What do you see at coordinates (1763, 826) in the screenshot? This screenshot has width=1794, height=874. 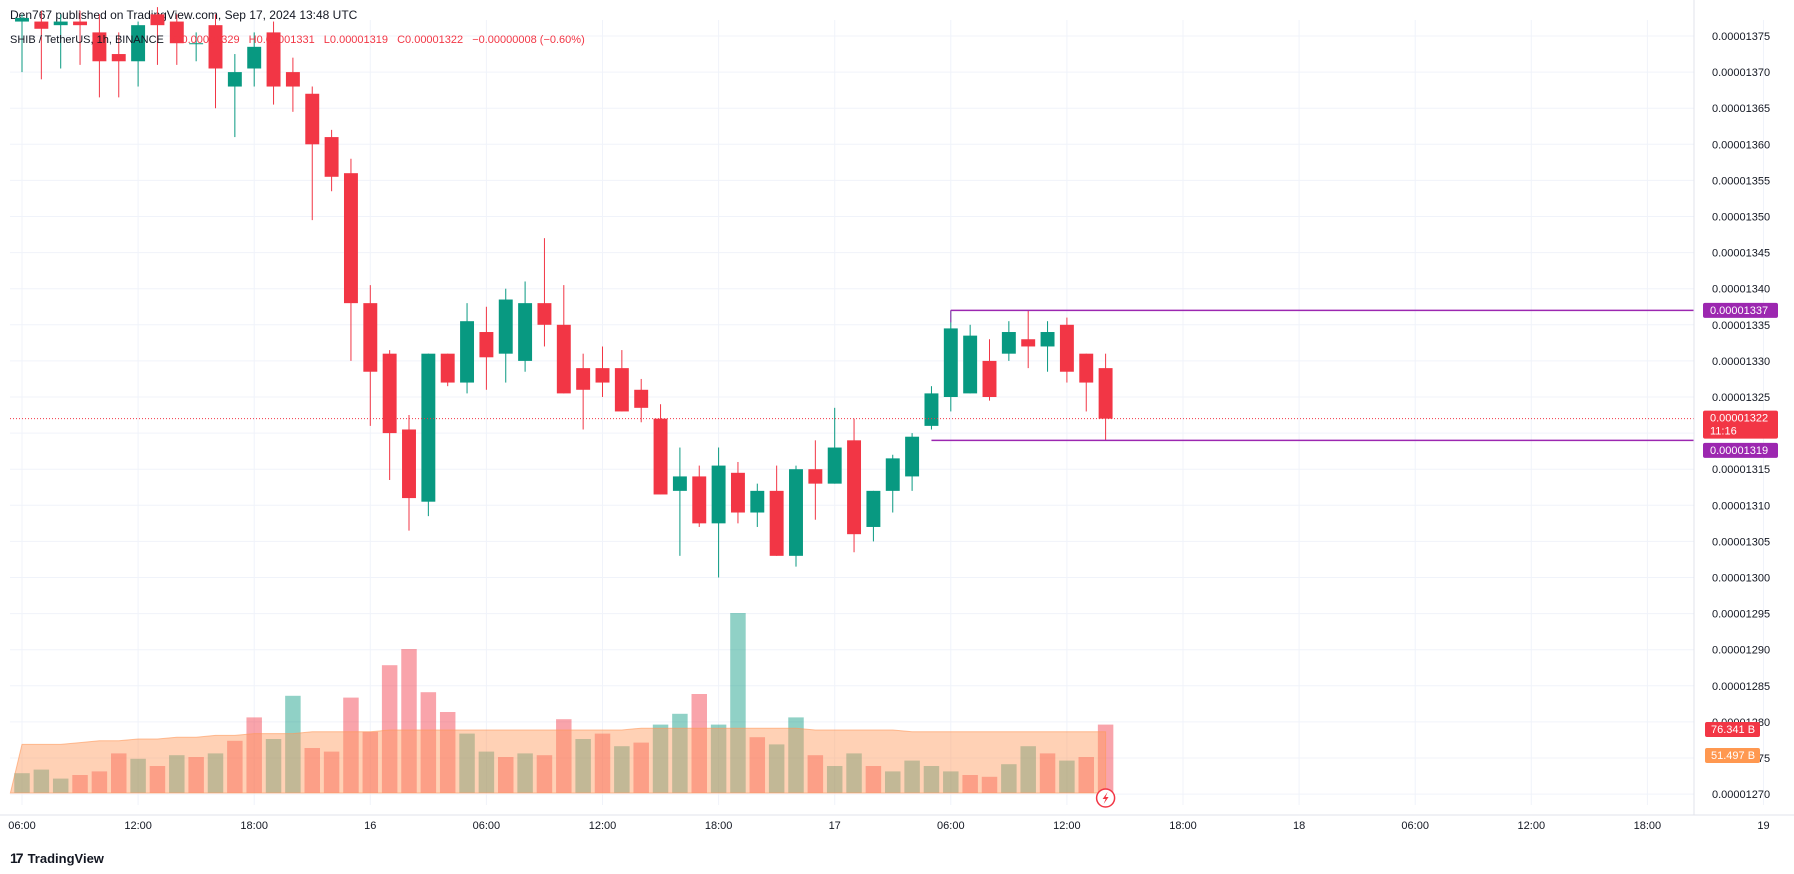 I see `x-tick-label: 19` at bounding box center [1763, 826].